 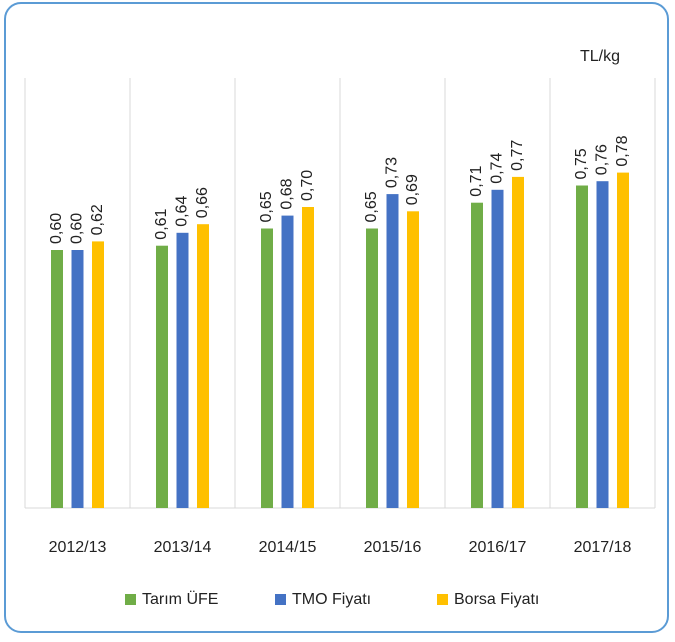 I want to click on value-label: 0,78, so click(x=622, y=150).